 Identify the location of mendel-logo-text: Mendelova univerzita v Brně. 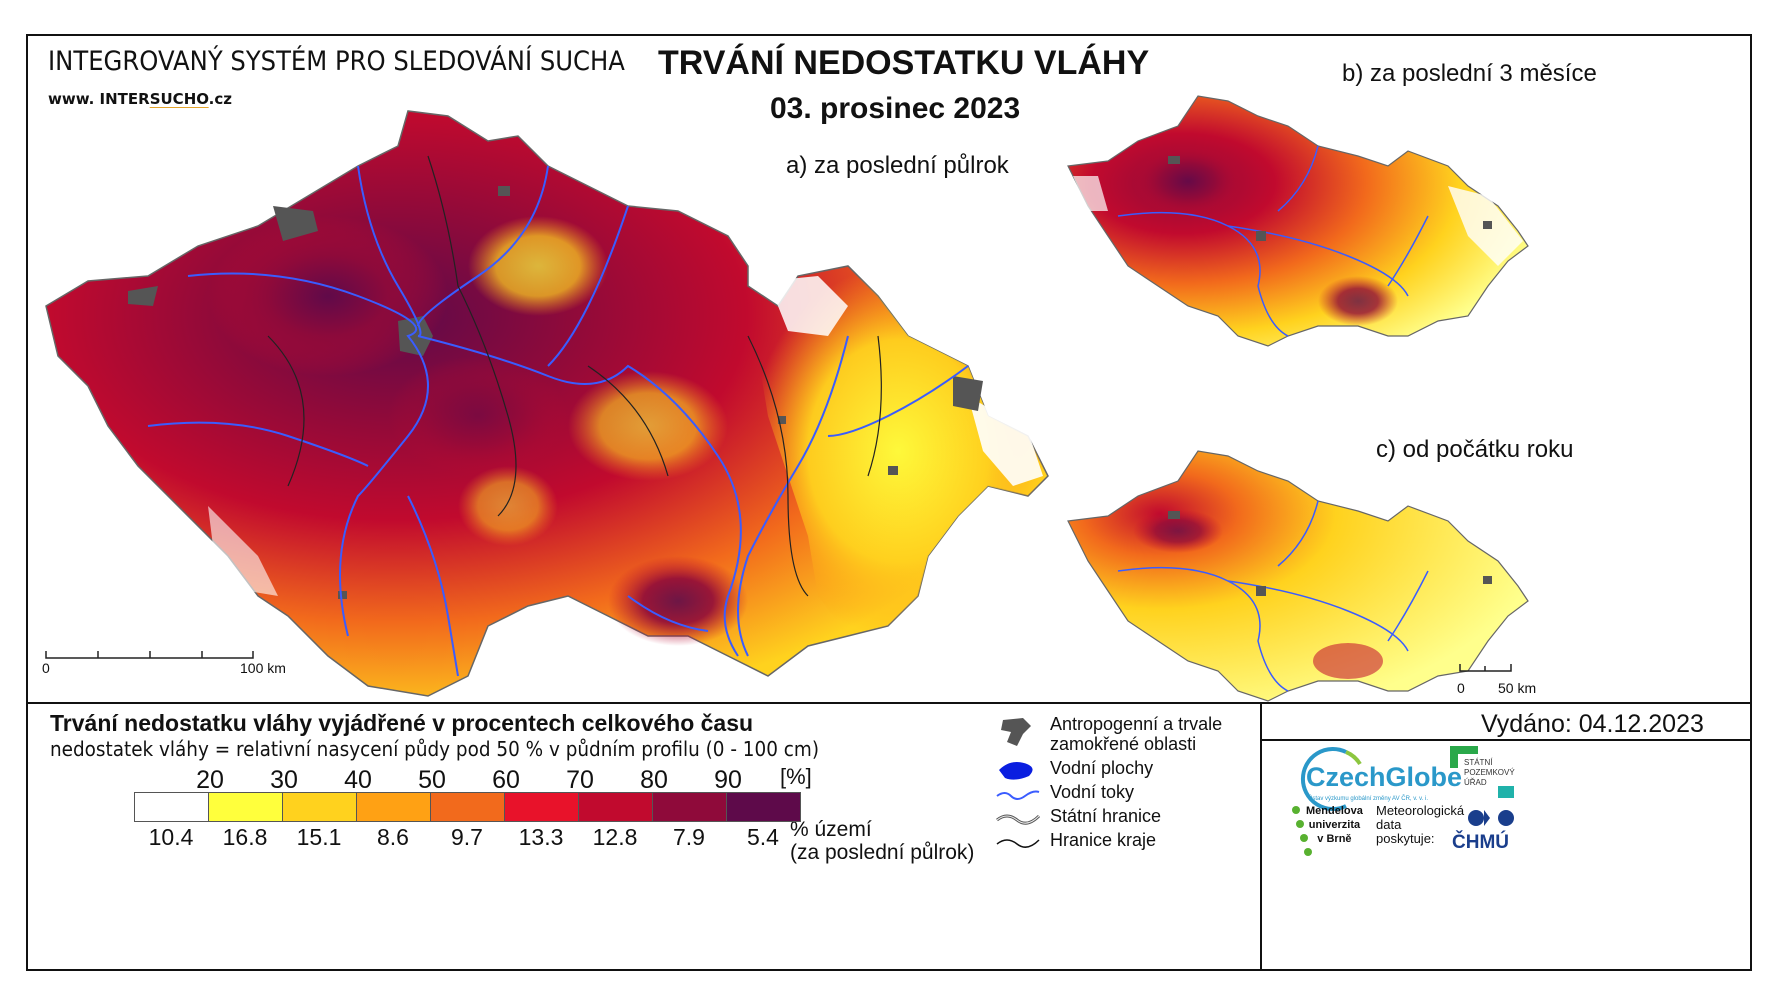
(1334, 825).